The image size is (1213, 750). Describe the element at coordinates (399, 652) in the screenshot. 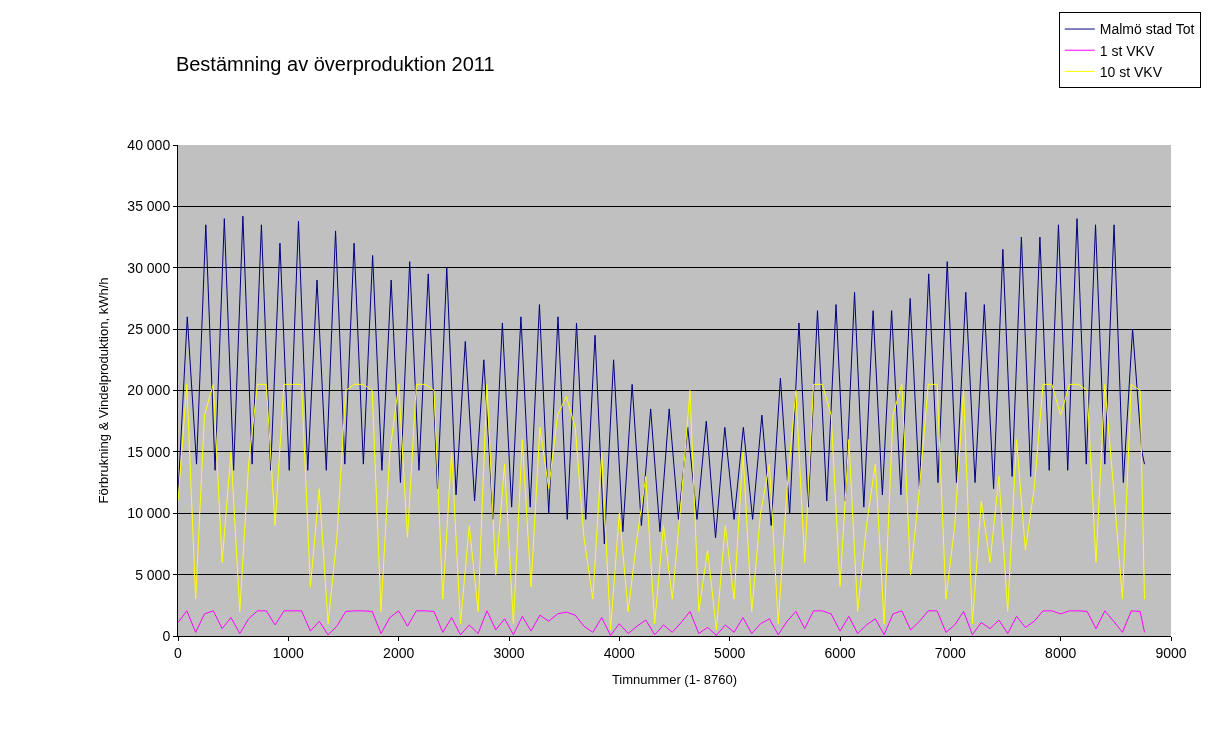

I see `x-tick-label: 2000` at that location.